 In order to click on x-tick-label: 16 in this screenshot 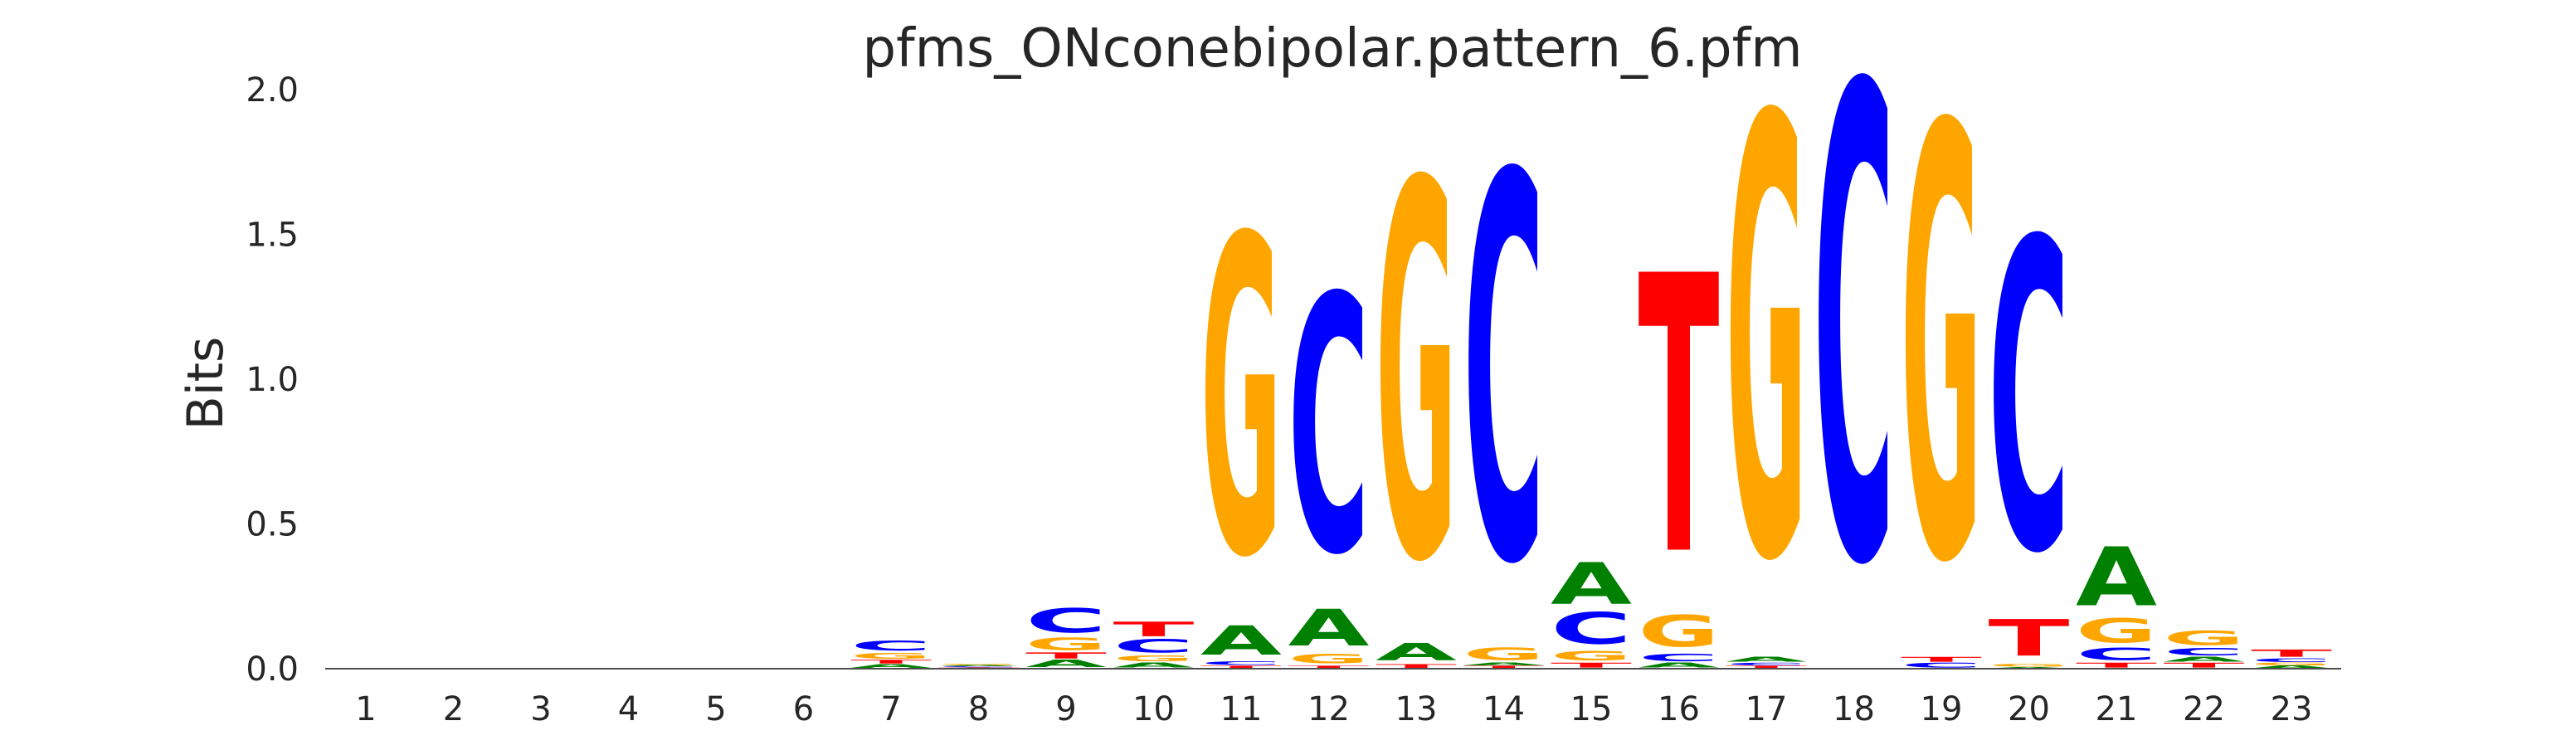, I will do `click(1679, 709)`.